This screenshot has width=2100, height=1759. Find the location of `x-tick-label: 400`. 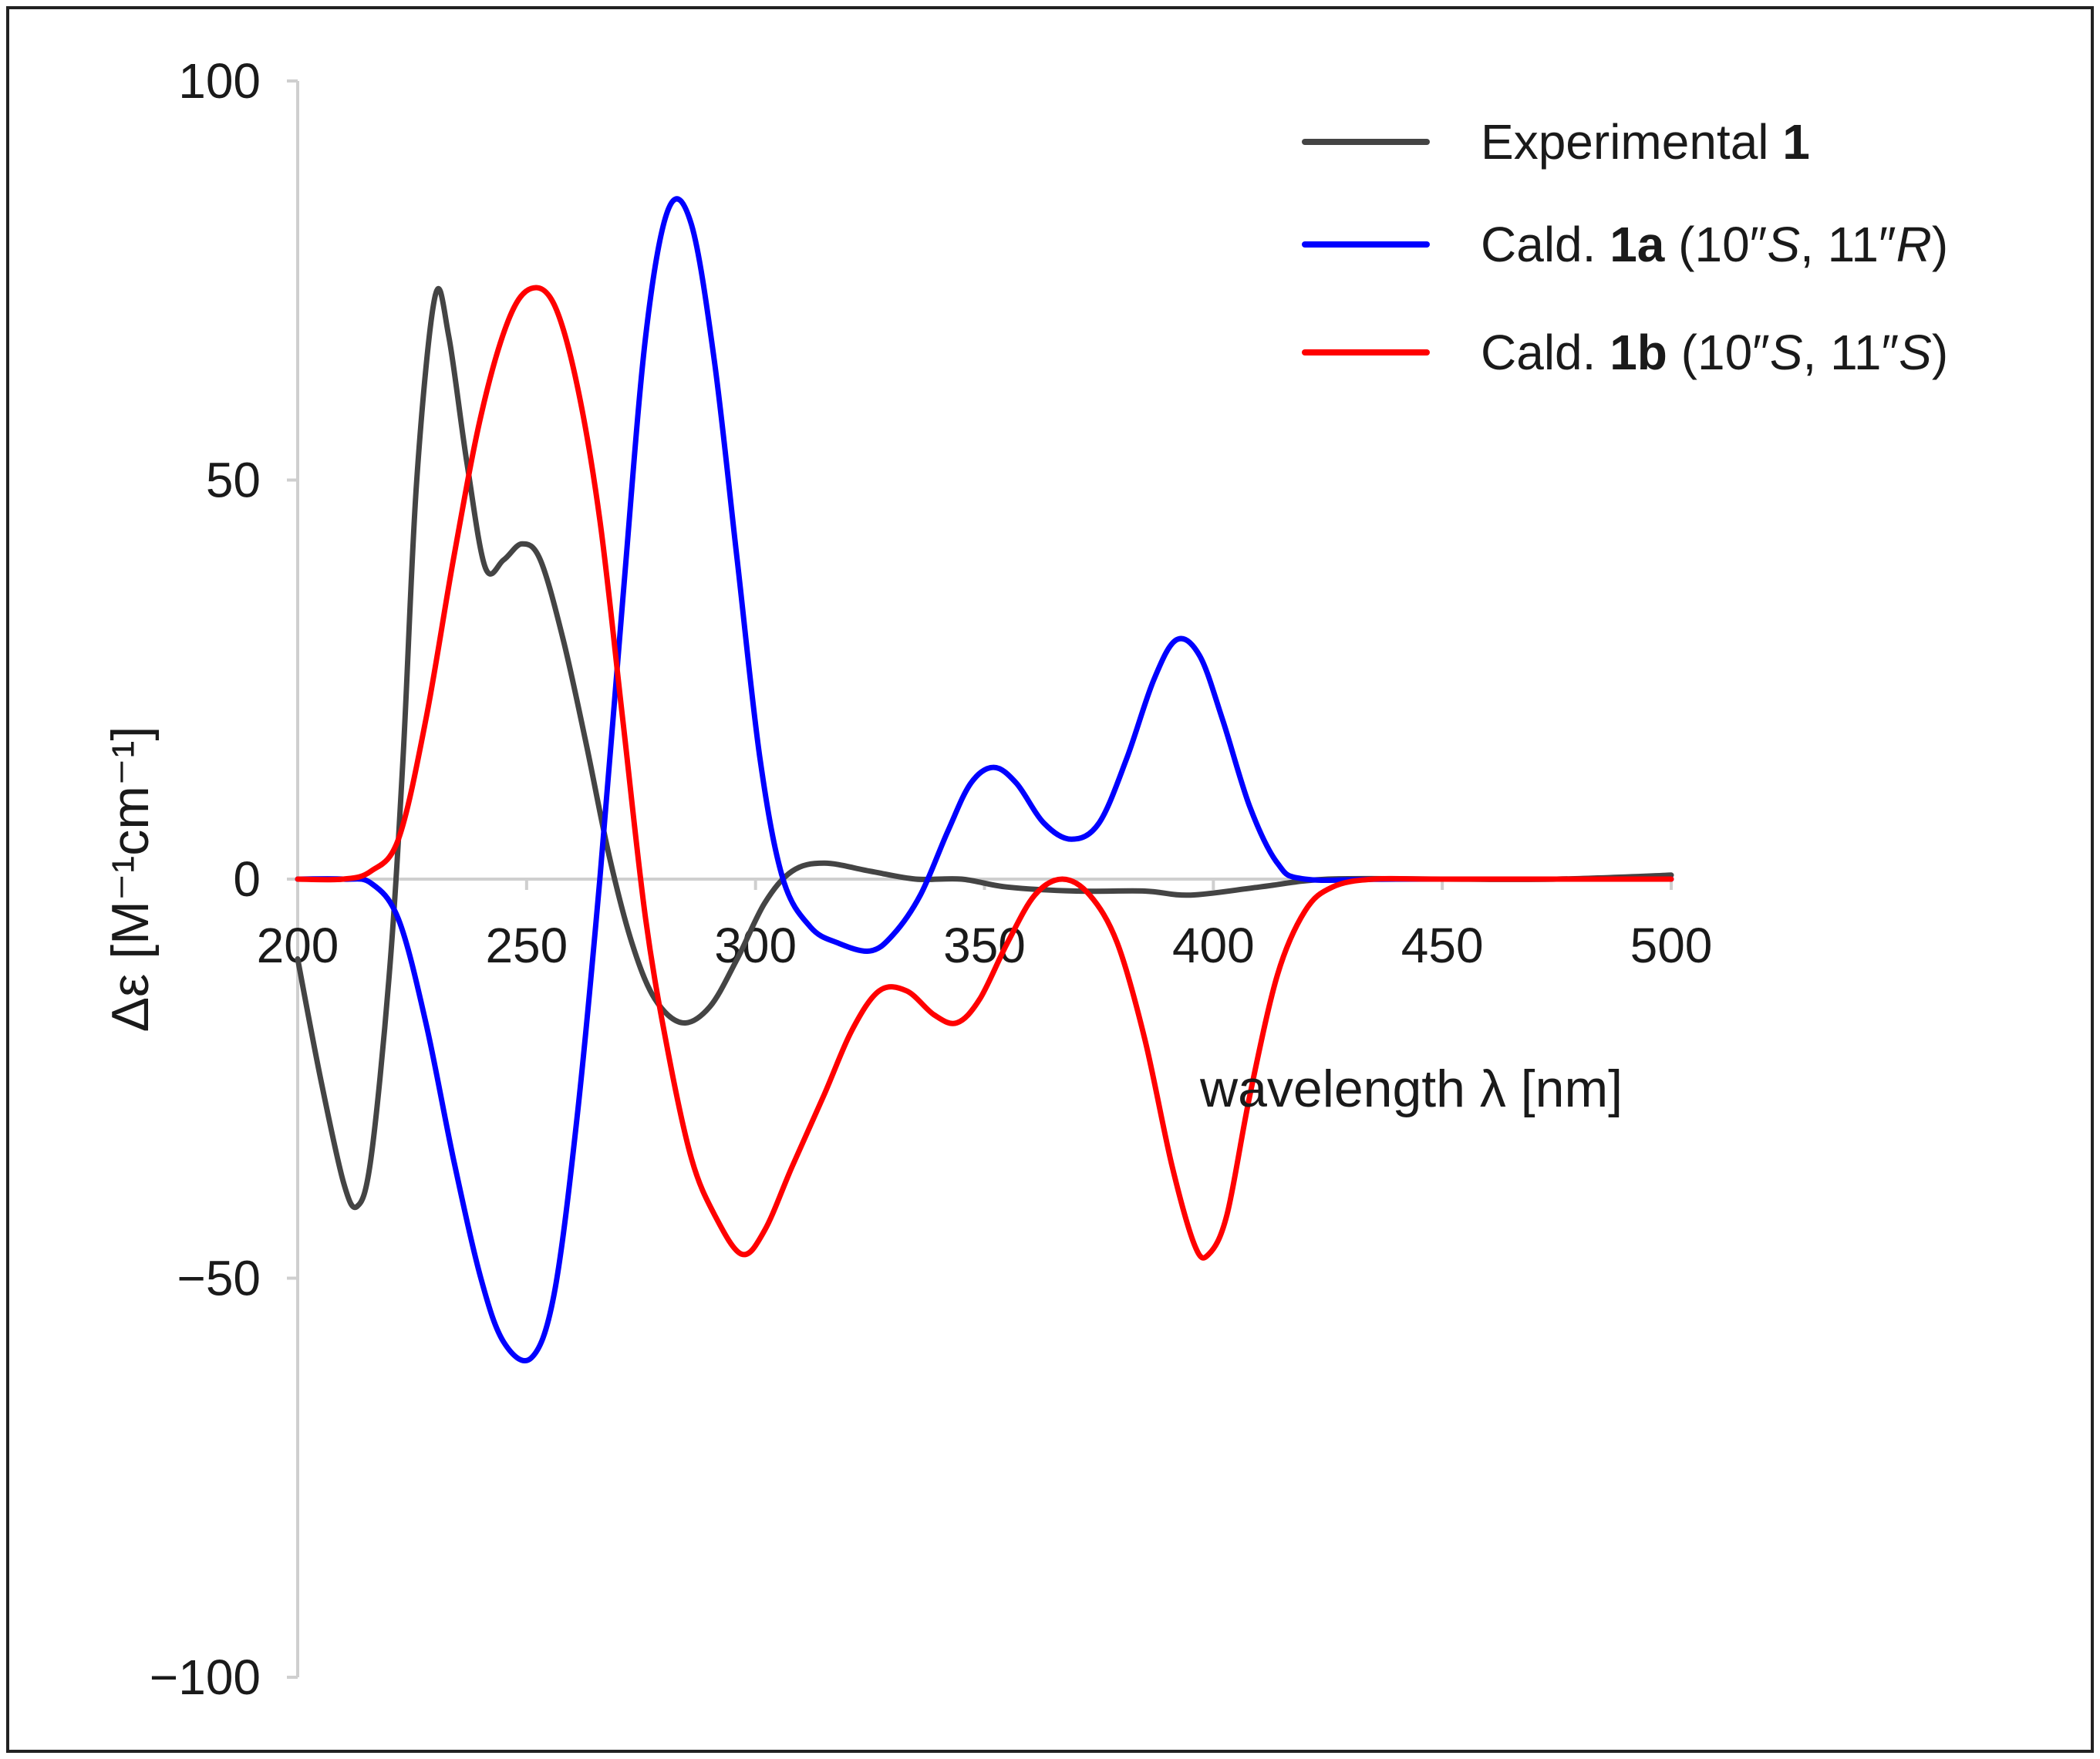

x-tick-label: 400 is located at coordinates (1213, 946).